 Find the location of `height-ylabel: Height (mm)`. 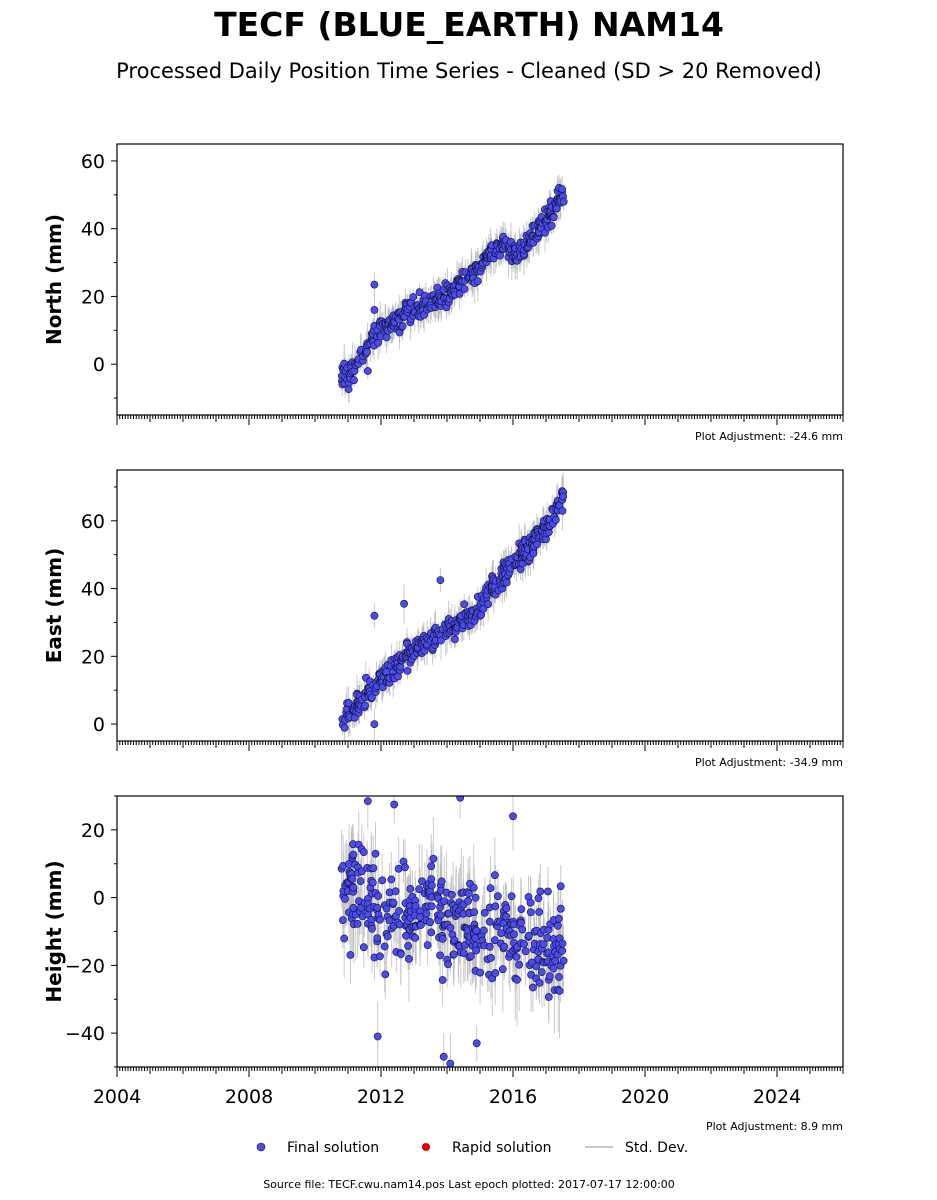

height-ylabel: Height (mm) is located at coordinates (54, 931).